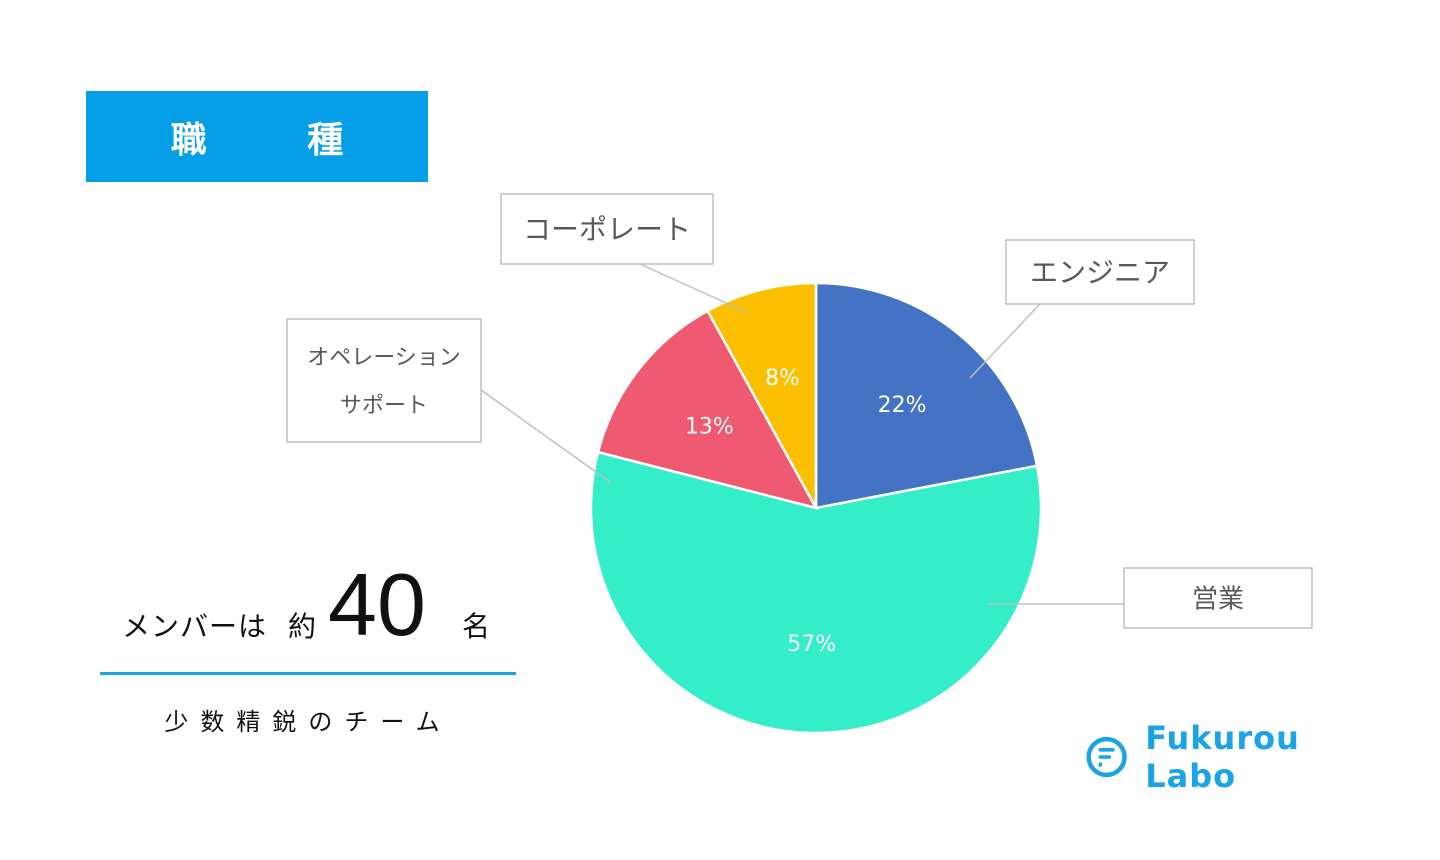 This screenshot has height=860, width=1440. I want to click on title-banner: 職 種, so click(257, 136).